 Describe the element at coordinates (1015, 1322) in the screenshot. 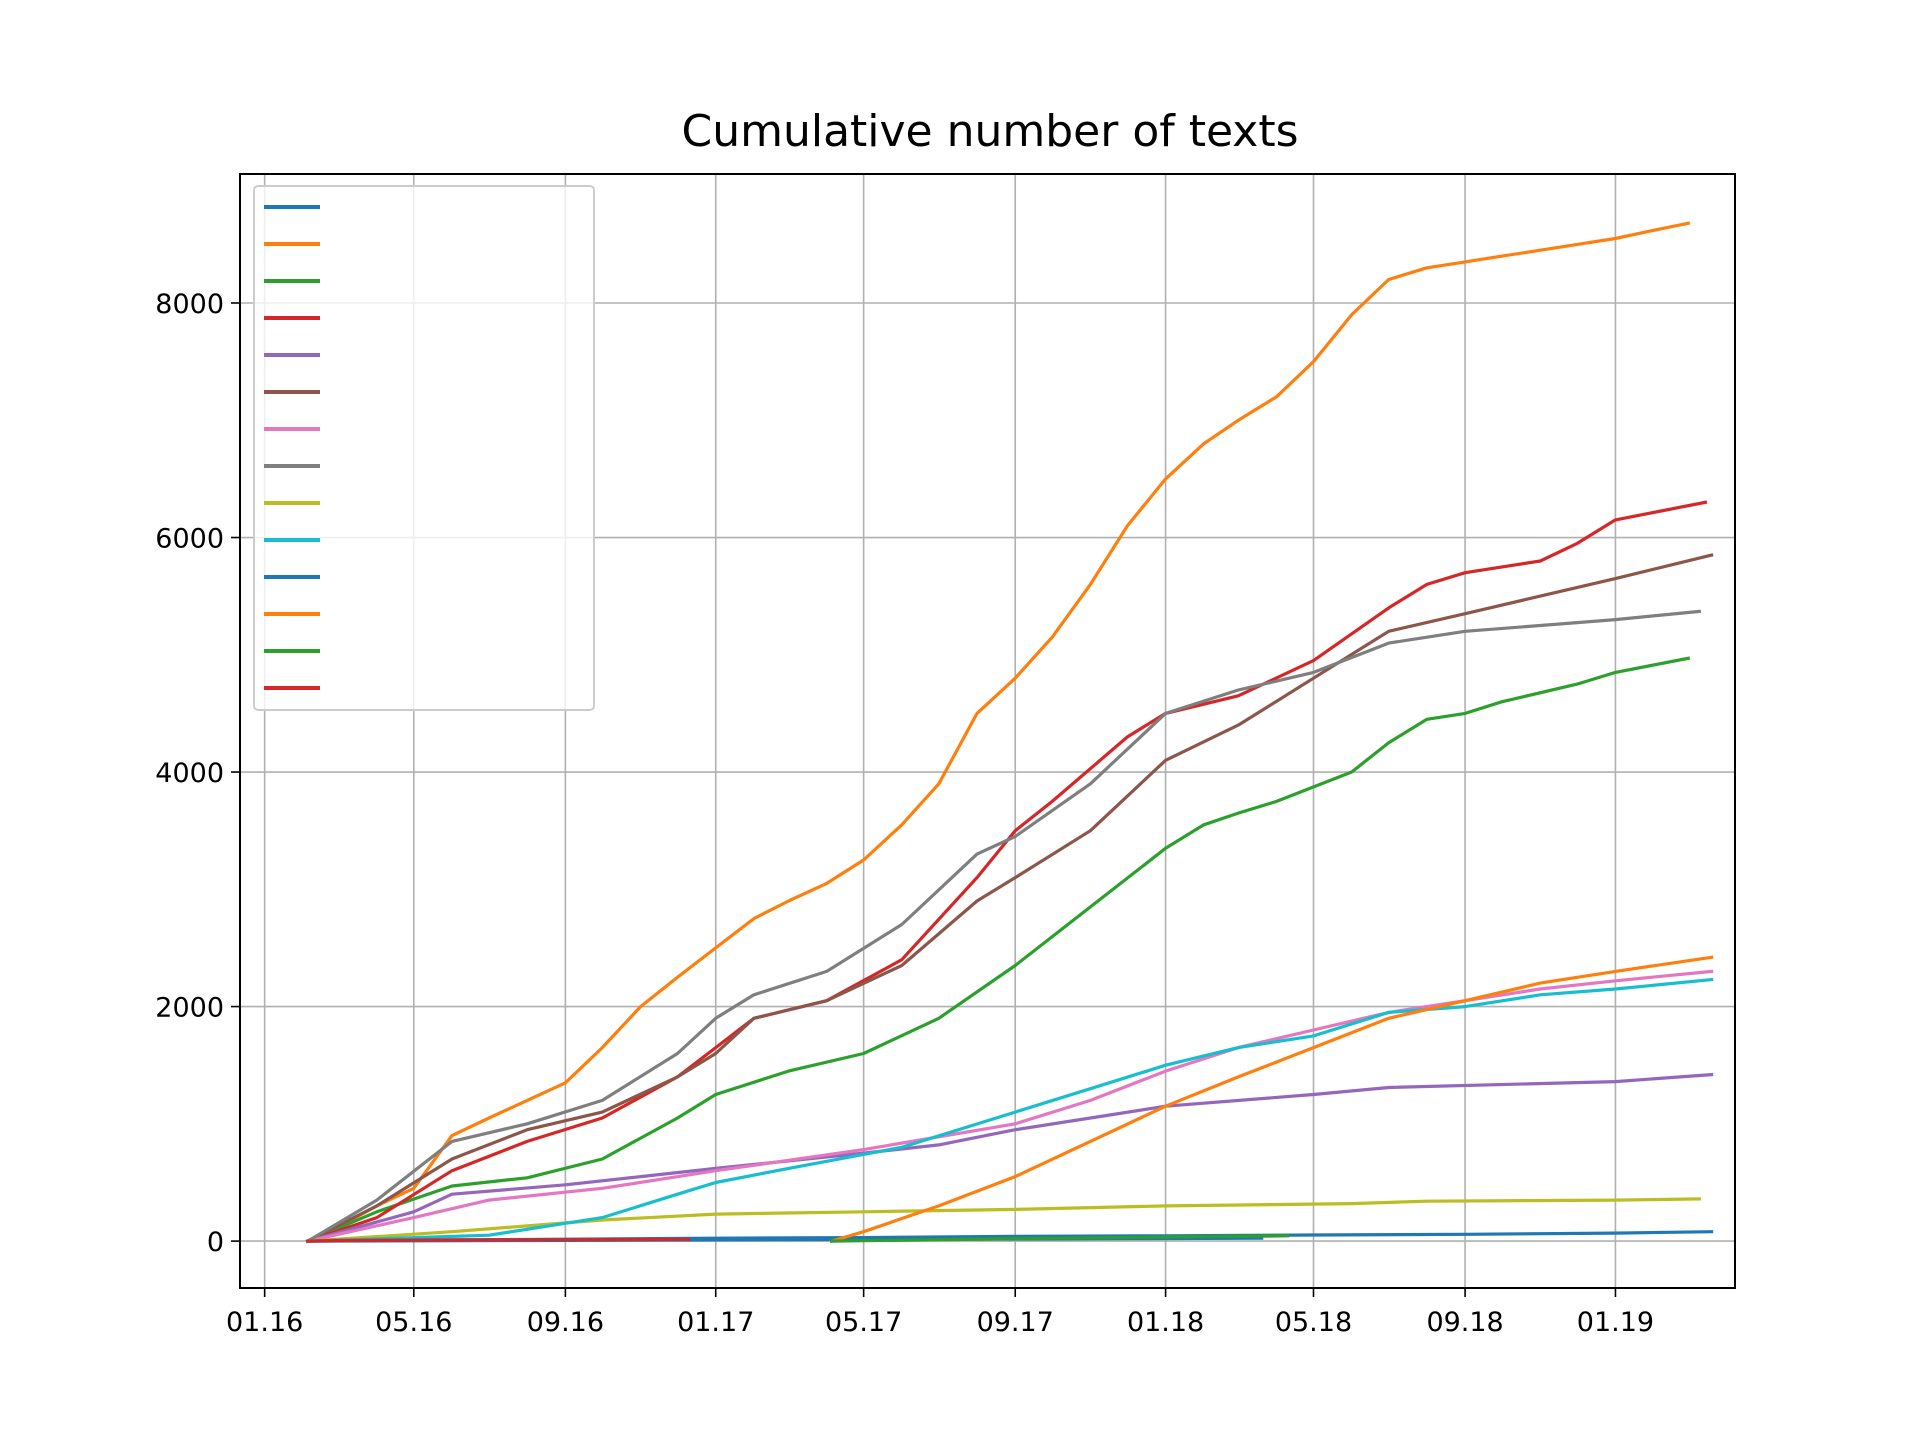

I see `x-tick-label: 09.17` at that location.